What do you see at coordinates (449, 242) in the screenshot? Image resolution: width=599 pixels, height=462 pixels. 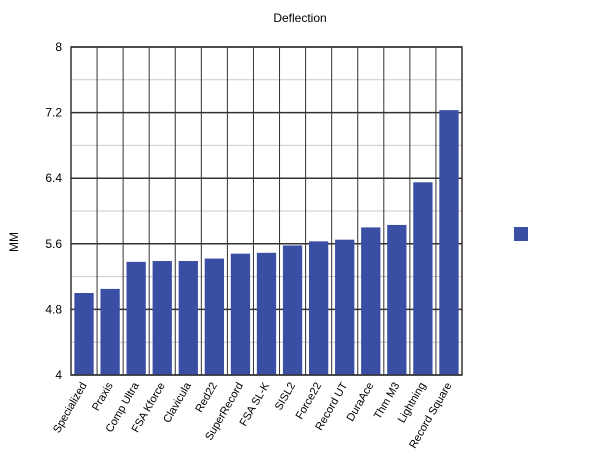 I see `bar-record-square` at bounding box center [449, 242].